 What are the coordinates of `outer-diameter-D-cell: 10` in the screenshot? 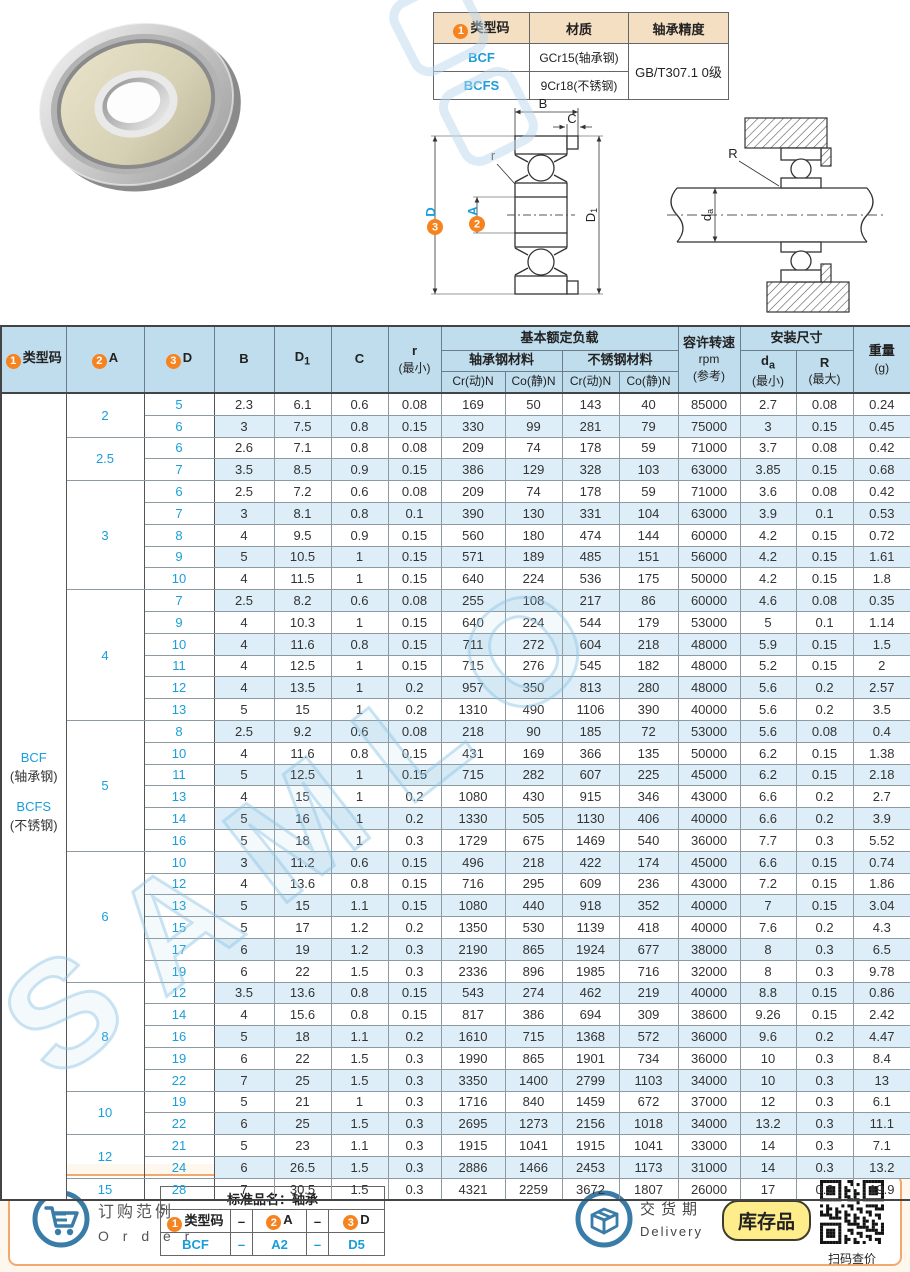 It's located at (179, 862).